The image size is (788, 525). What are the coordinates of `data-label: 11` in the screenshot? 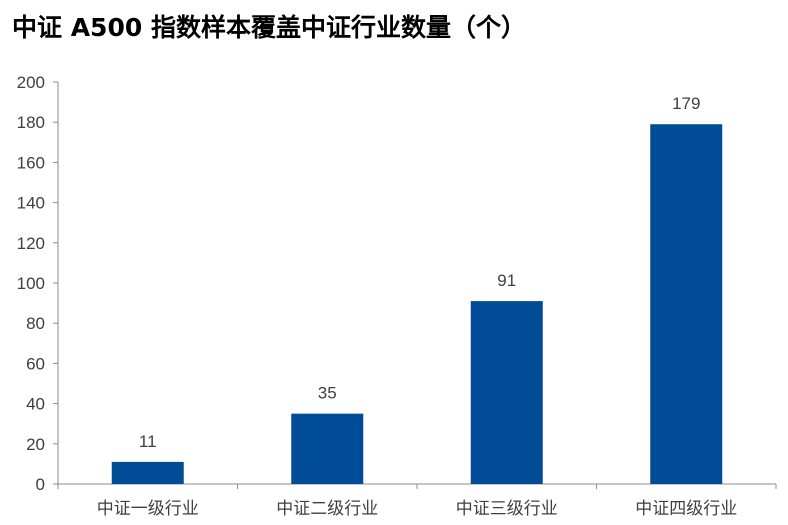 It's located at (148, 441).